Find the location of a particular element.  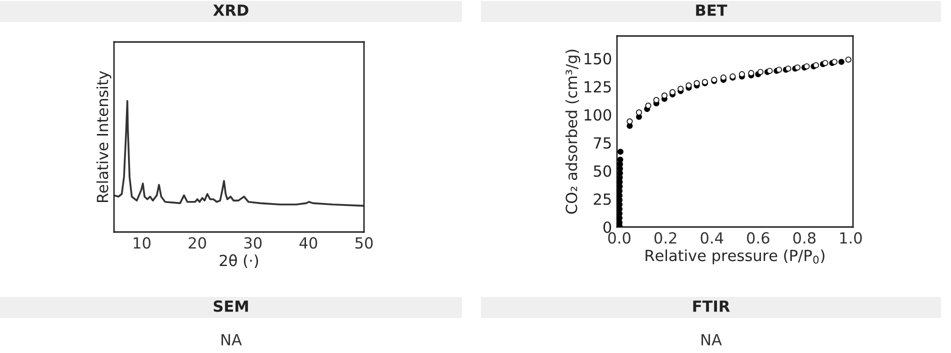

y-tick-label: 100 is located at coordinates (598, 115).